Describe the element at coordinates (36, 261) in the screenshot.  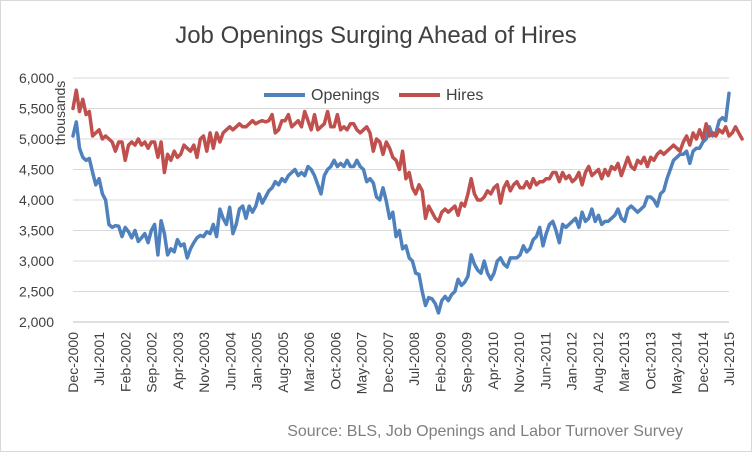
I see `y-tick-label: 3,000` at that location.